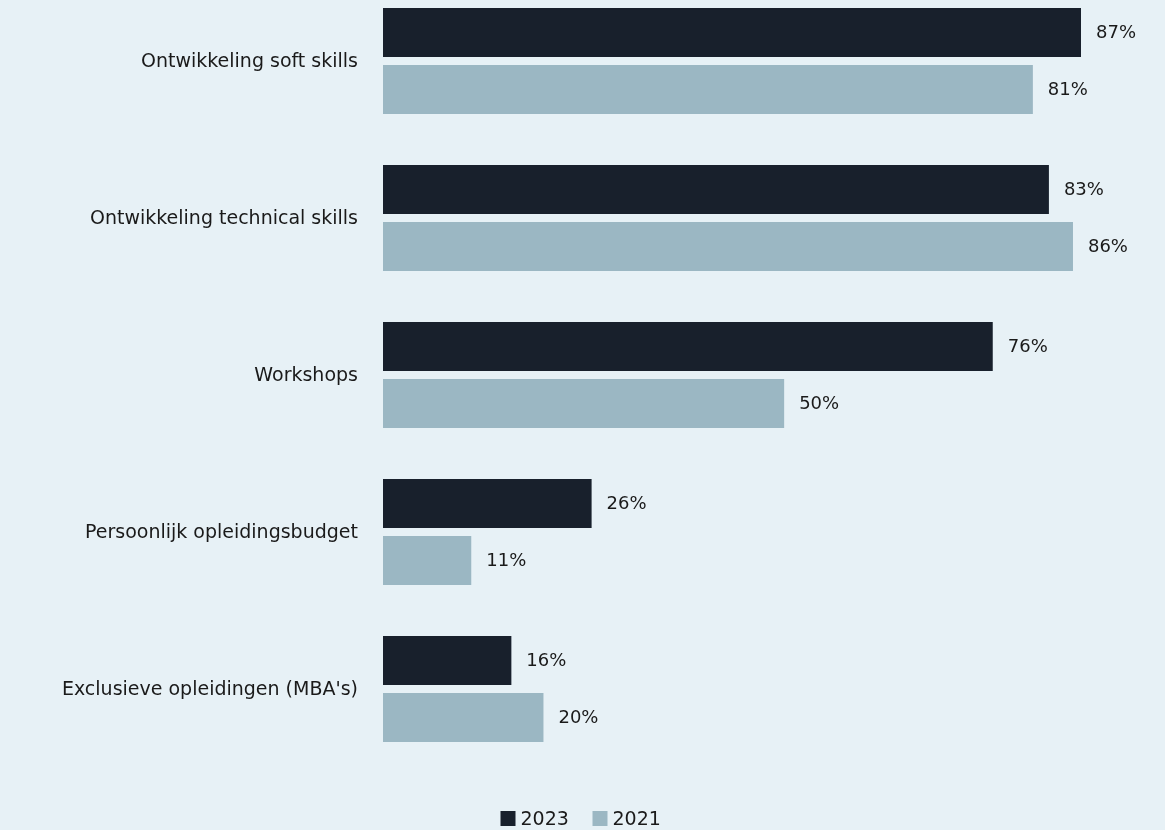 The width and height of the screenshot is (1165, 830). I want to click on y-tick-label: Workshops, so click(306, 373).